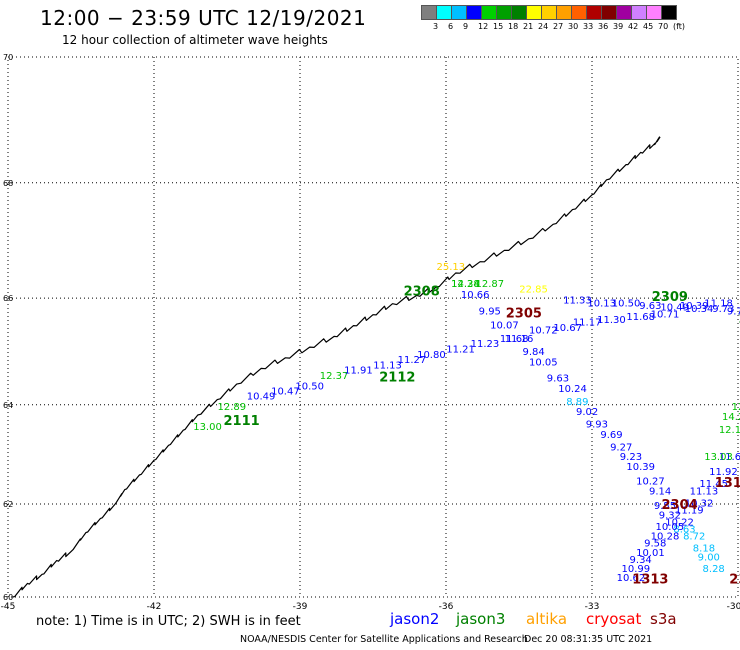 The width and height of the screenshot is (740, 650). What do you see at coordinates (699, 309) in the screenshot?
I see `wave-height-value: 10.34` at bounding box center [699, 309].